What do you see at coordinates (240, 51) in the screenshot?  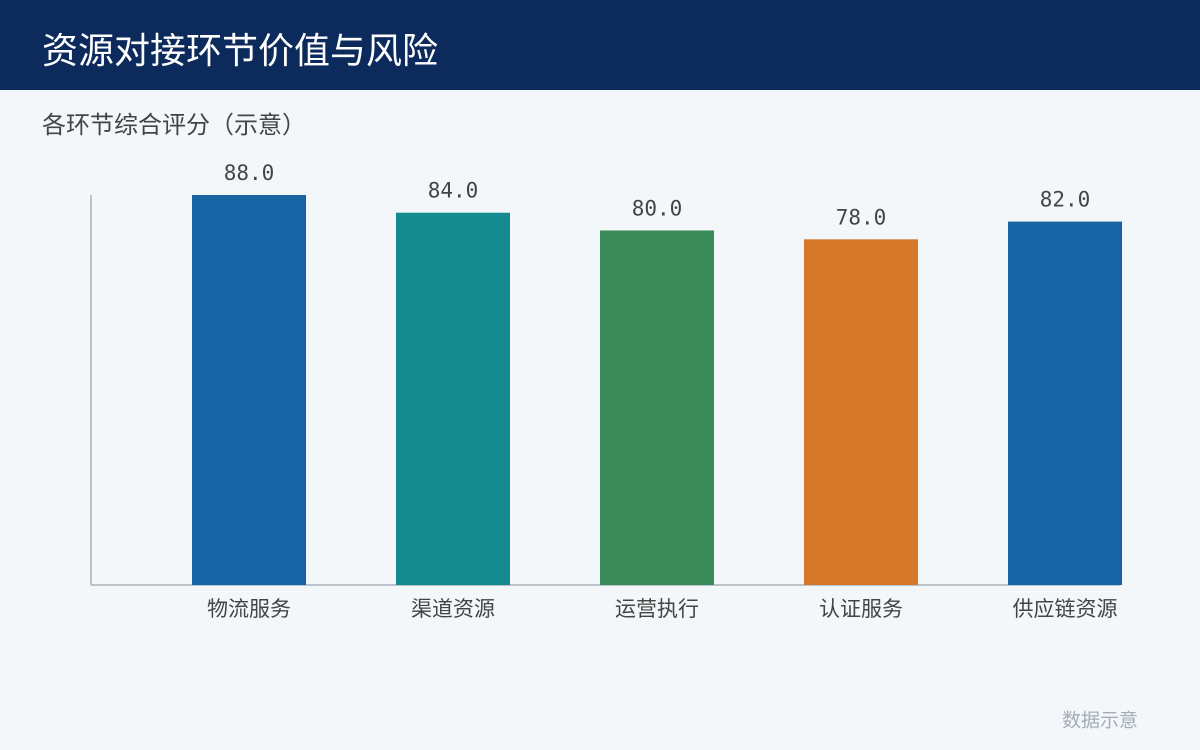 I see `page-title: 资源对接环节价值与风险` at bounding box center [240, 51].